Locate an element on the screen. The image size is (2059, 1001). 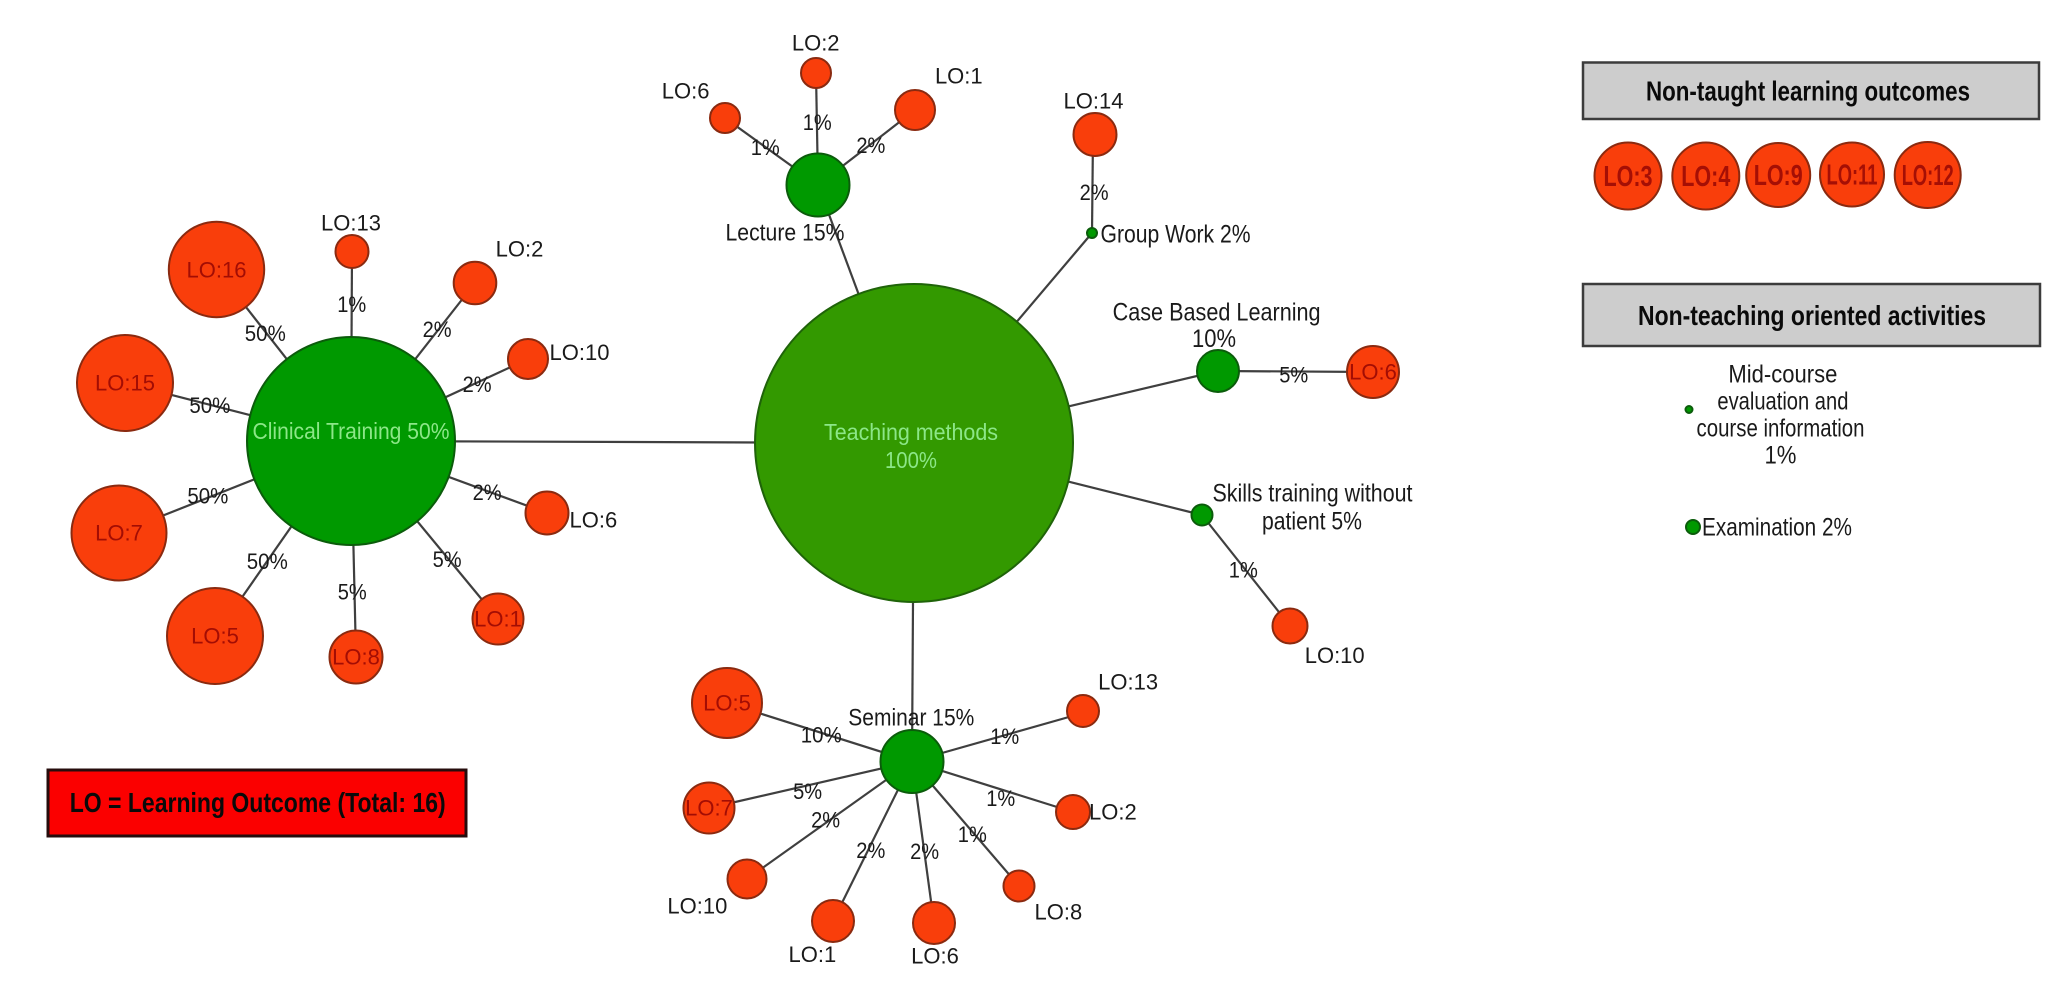
svg-text: Examination 2% is located at coordinates (1777, 528).